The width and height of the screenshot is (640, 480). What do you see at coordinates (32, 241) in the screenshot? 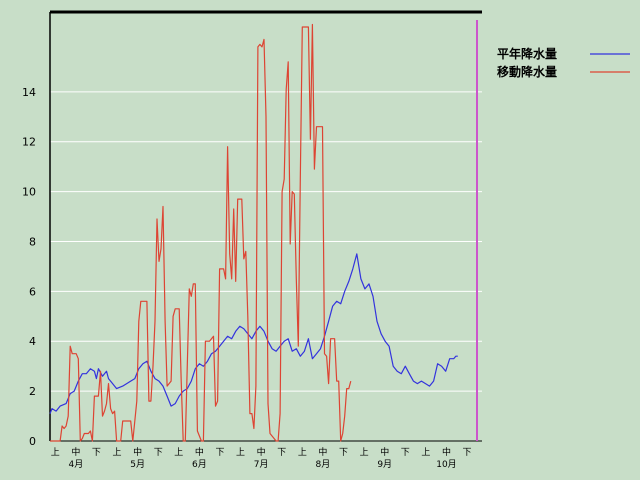
I see `y-tick-label: 8` at bounding box center [32, 241].